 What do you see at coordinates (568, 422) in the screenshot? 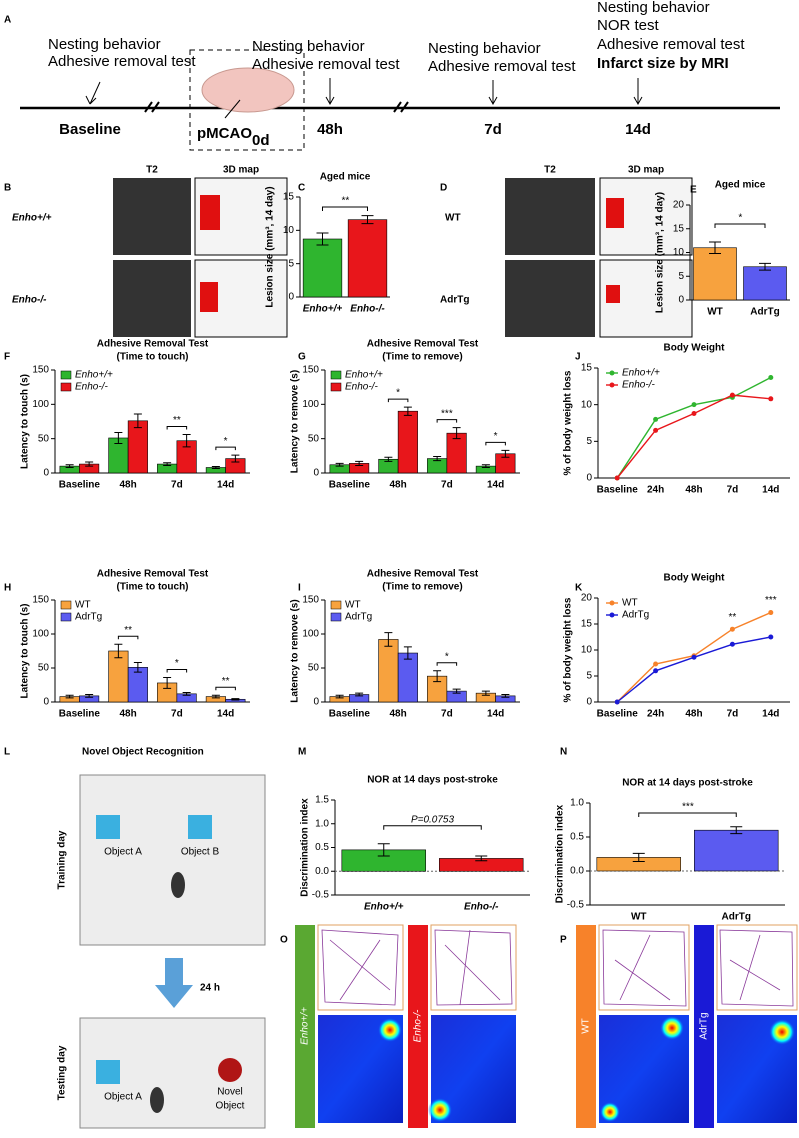
I see `y-axis-label: % of body weight loss` at bounding box center [568, 422].